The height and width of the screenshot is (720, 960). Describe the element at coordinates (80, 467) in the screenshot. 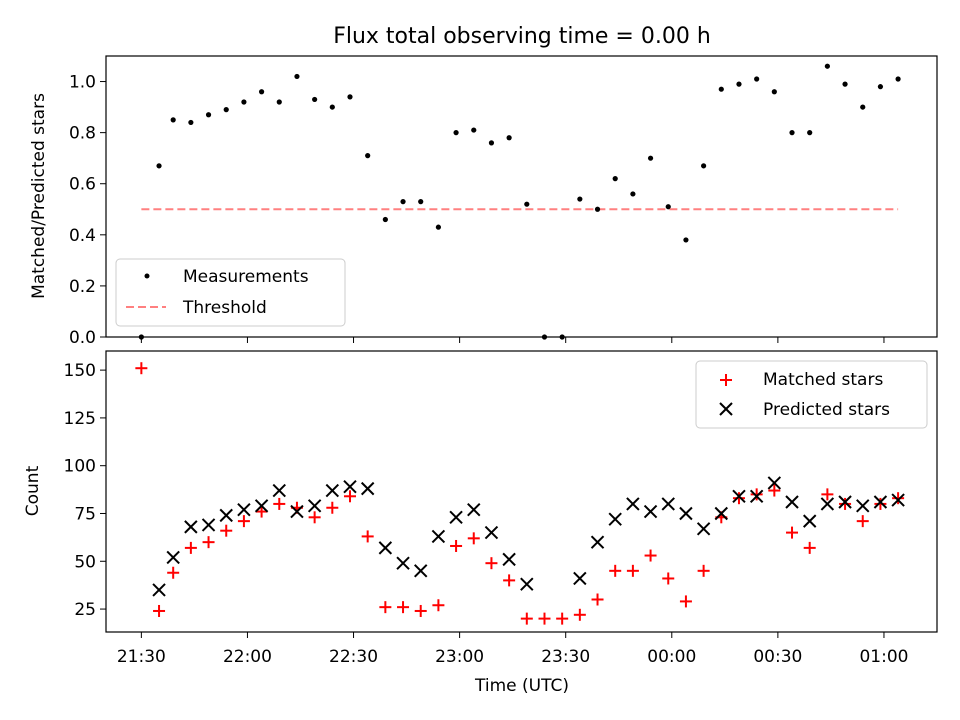

I see `count-y-tick-label: 100` at that location.